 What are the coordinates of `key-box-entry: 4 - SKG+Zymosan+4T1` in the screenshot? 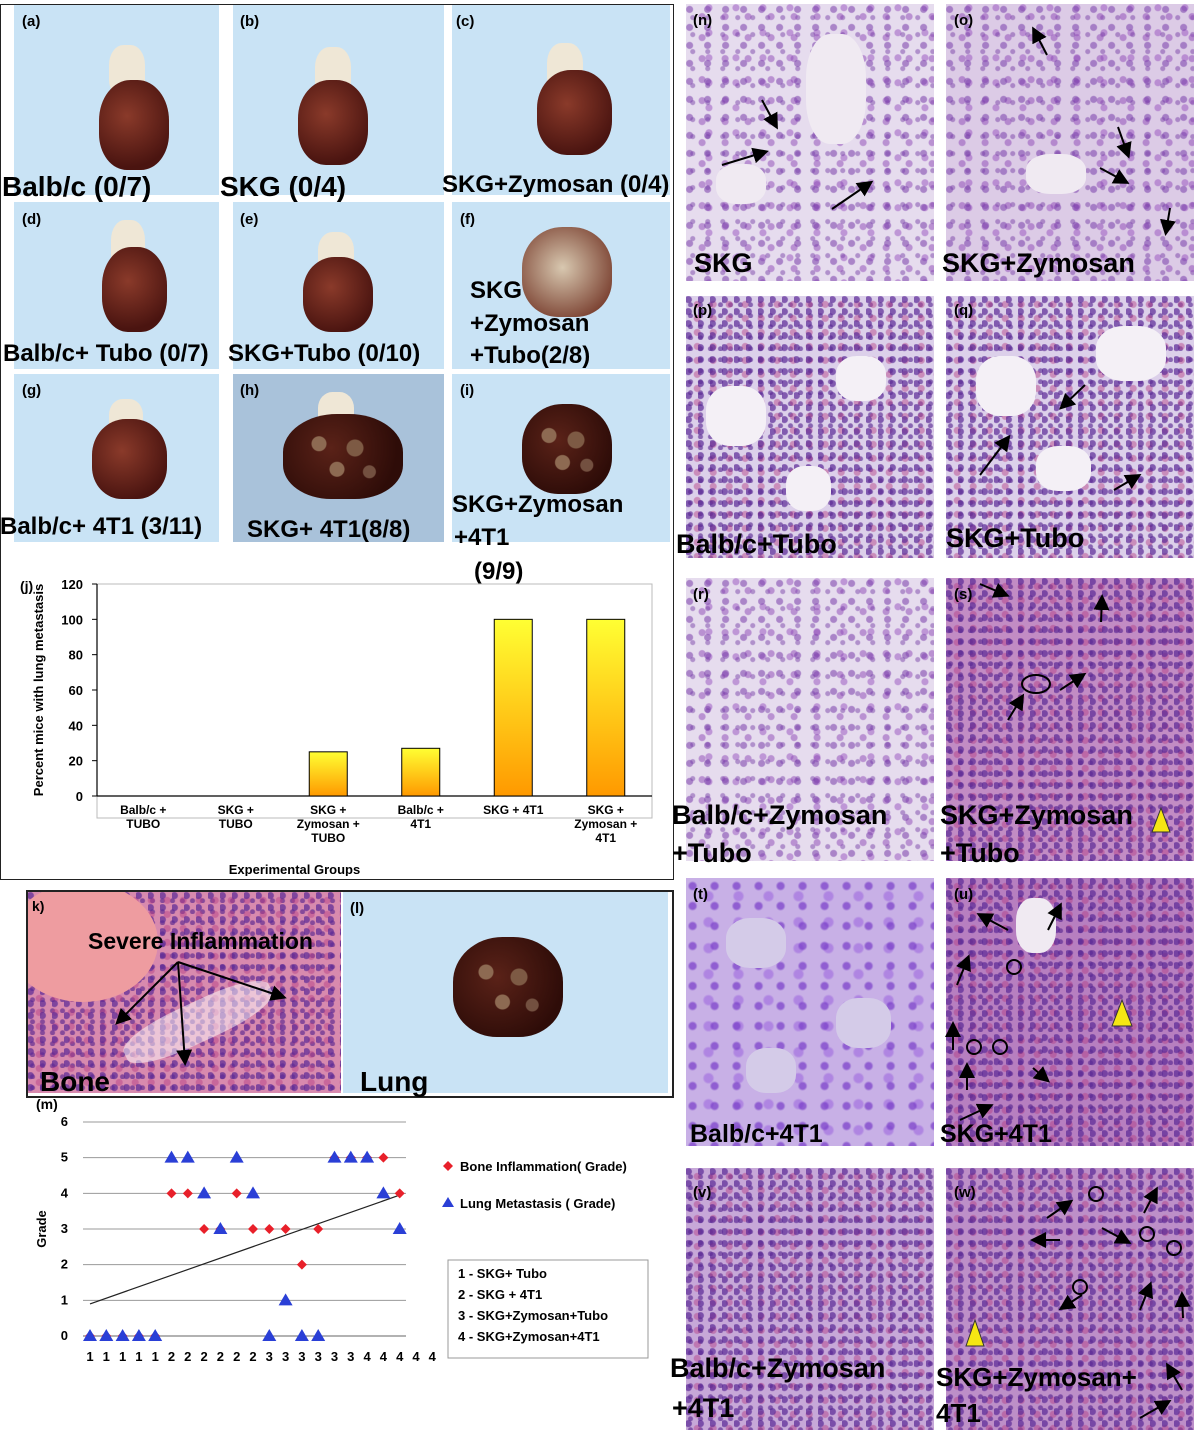 It's located at (529, 1336).